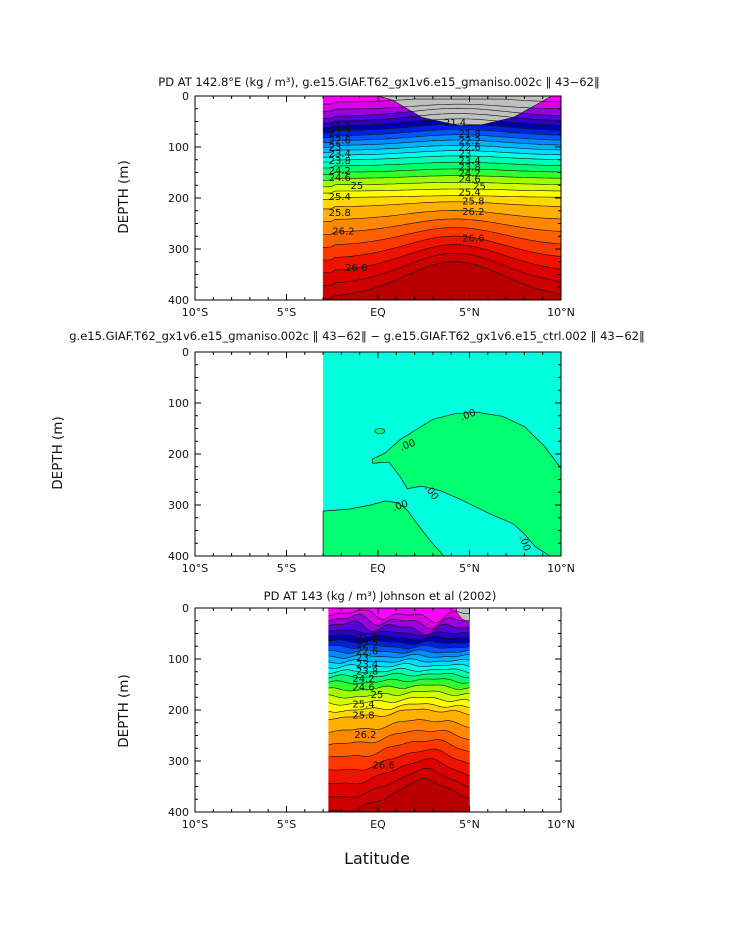  What do you see at coordinates (178, 249) in the screenshot?
I see `panel-top-y-tick-label: 300` at bounding box center [178, 249].